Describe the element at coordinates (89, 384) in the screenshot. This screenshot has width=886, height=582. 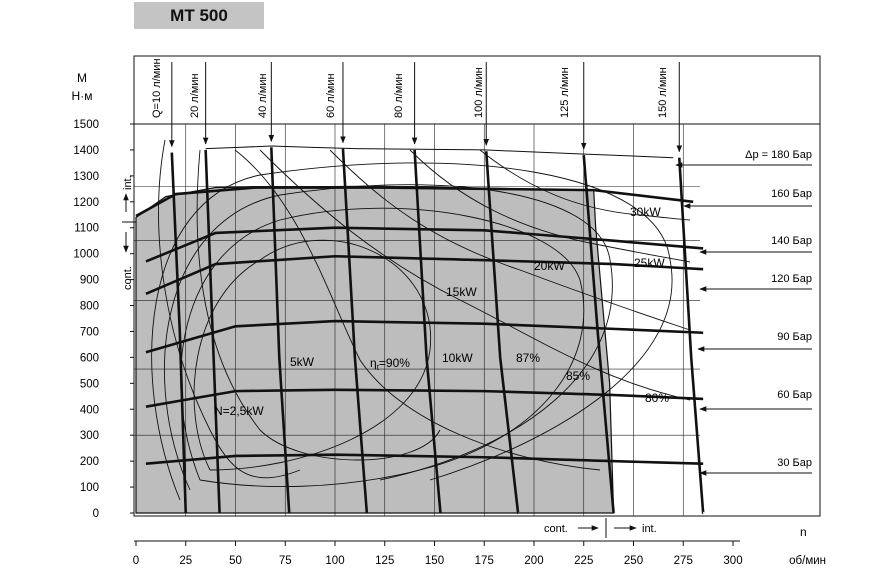
I see `y-tick-label: 500` at that location.